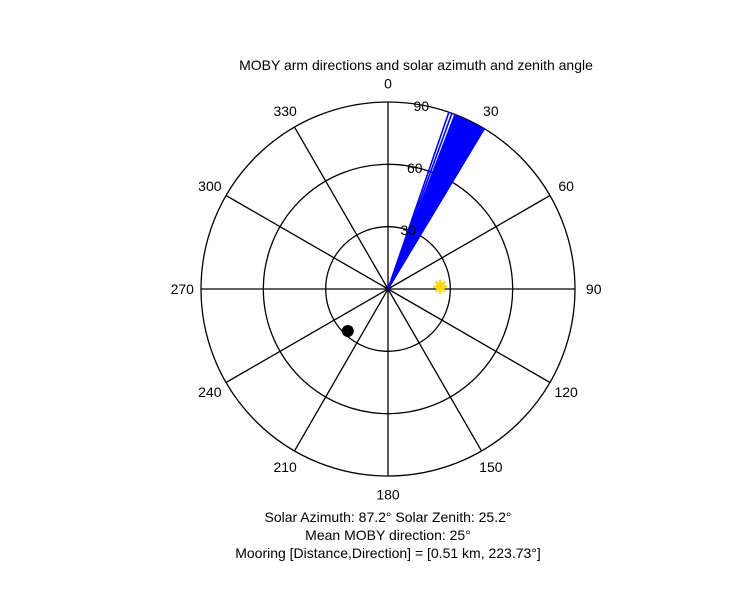  I want to click on radial-label-60: 60, so click(415, 168).